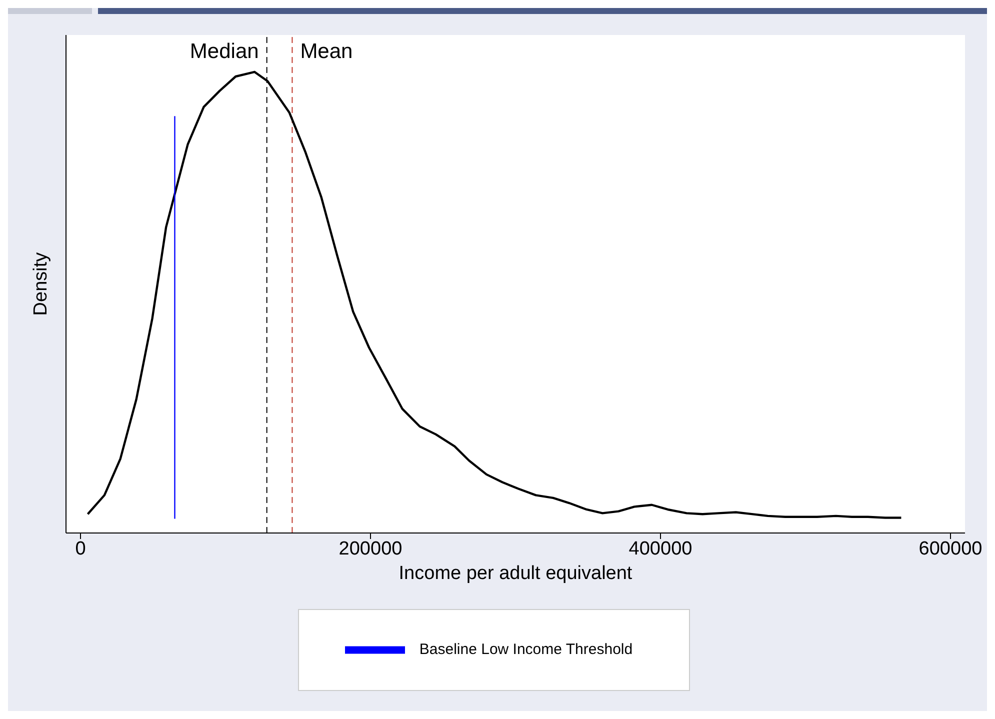 The image size is (995, 719). I want to click on ref-line-label: Median, so click(224, 51).